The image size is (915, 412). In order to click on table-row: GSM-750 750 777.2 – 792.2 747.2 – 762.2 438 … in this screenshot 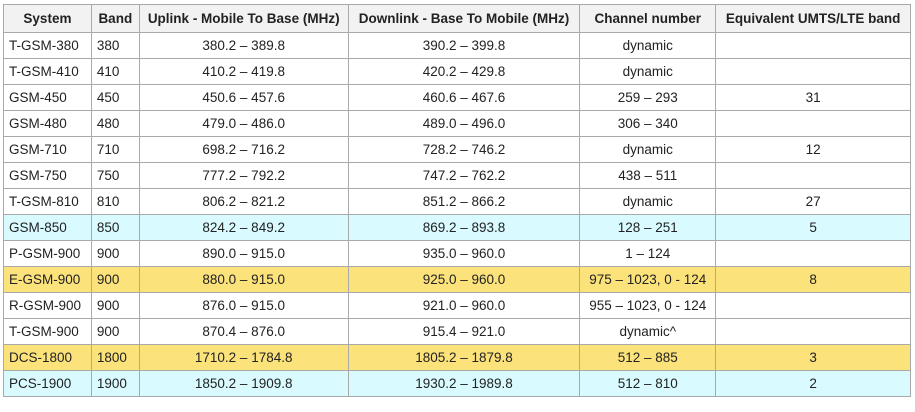, I will do `click(457, 175)`.